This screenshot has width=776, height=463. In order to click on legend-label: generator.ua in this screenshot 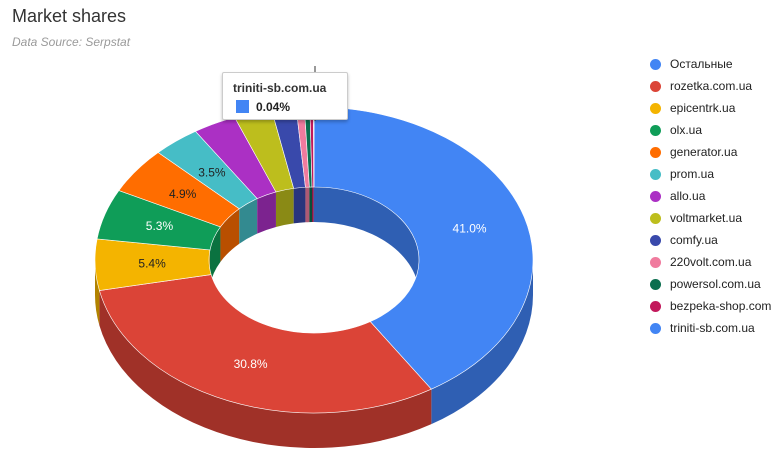, I will do `click(704, 152)`.